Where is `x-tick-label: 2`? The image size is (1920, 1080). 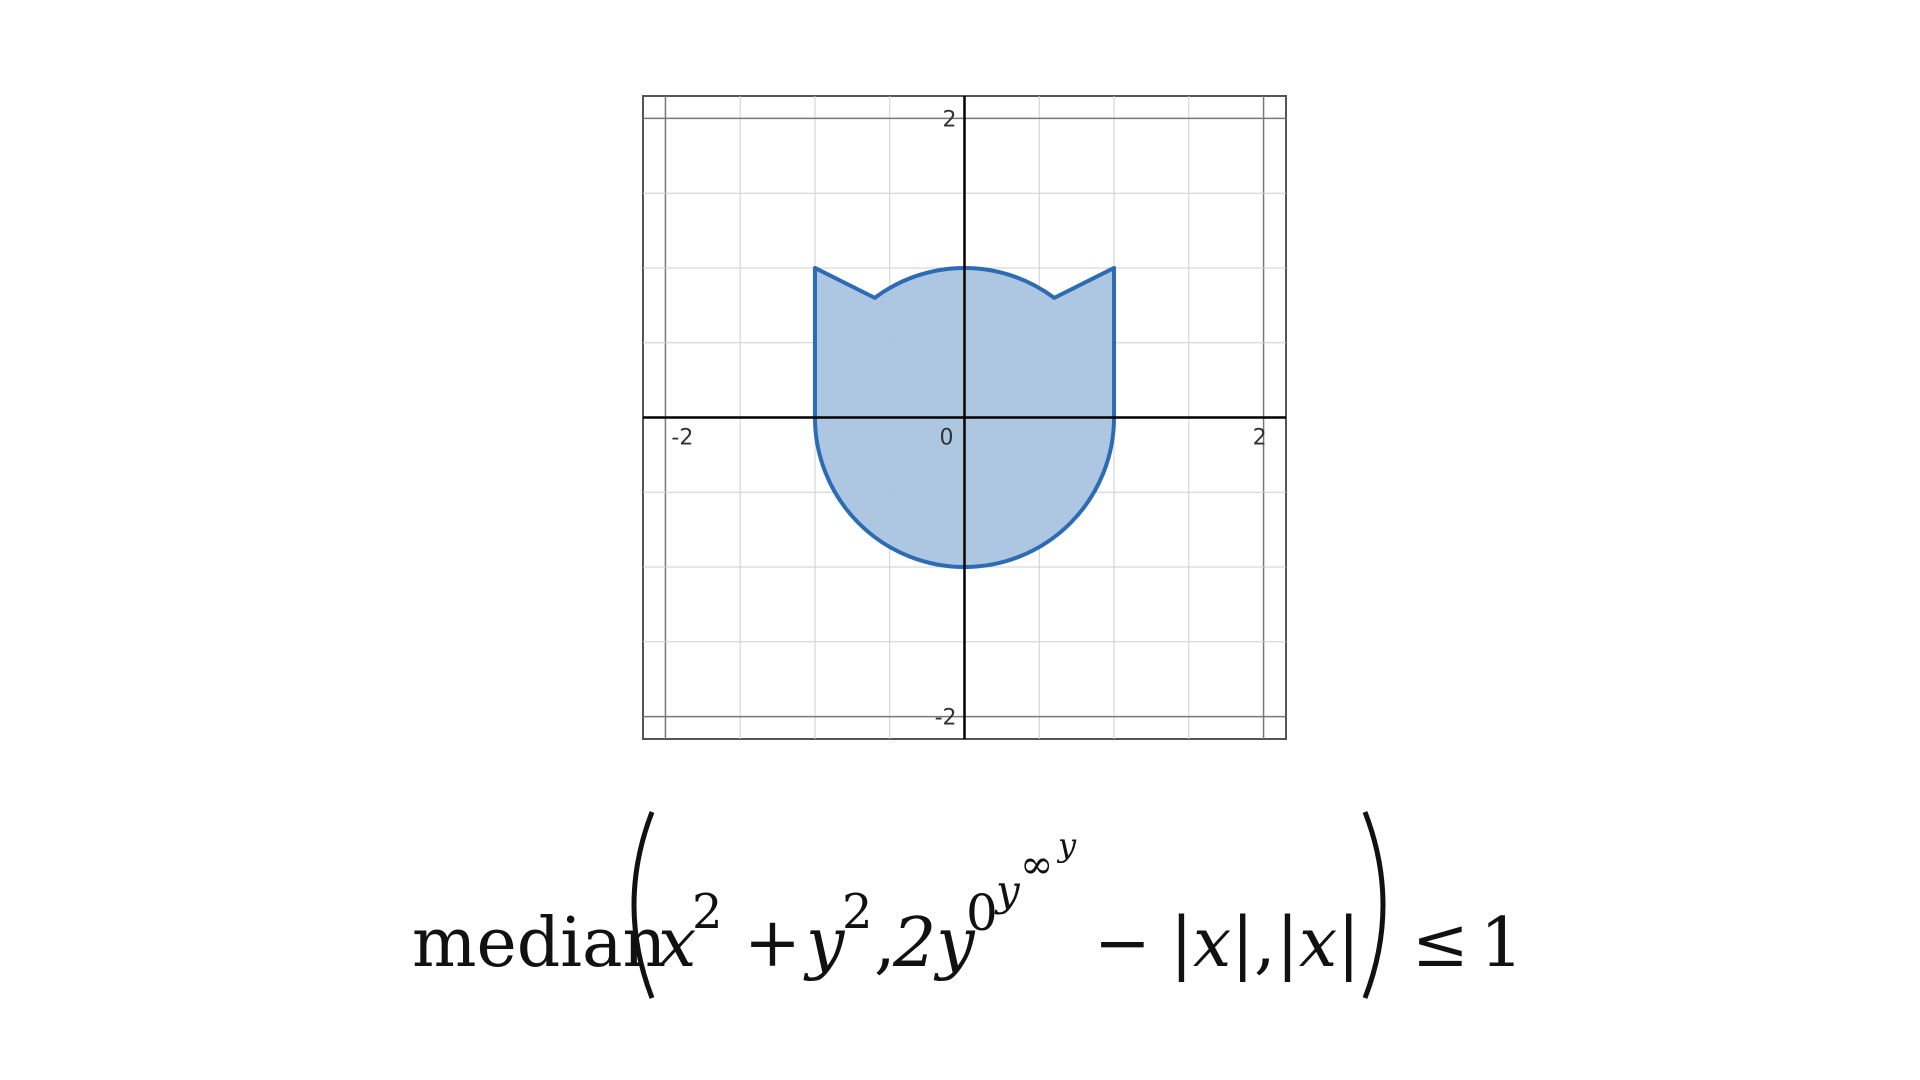
x-tick-label: 2 is located at coordinates (1260, 438).